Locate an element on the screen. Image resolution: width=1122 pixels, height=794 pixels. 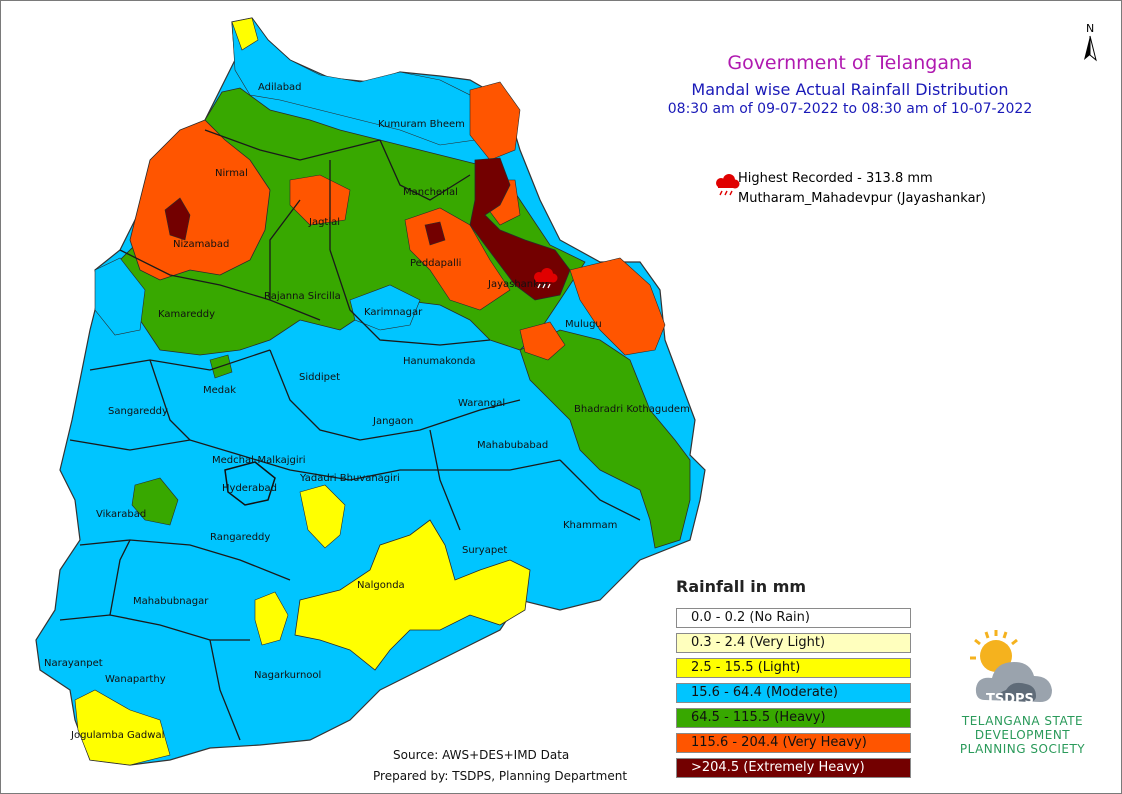
district-label: Narayanpet is located at coordinates (73, 663).